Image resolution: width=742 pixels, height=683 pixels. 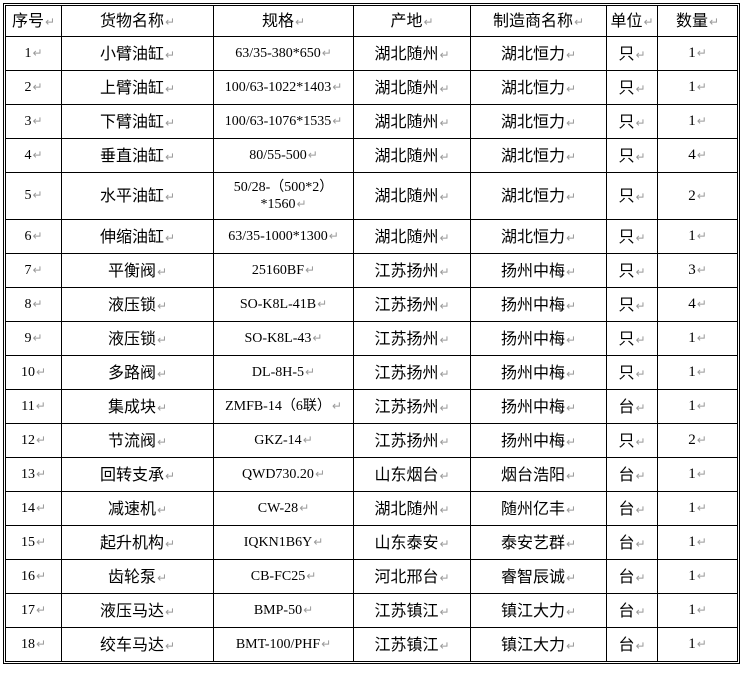 I want to click on cell-text: 17, so click(x=27, y=610).